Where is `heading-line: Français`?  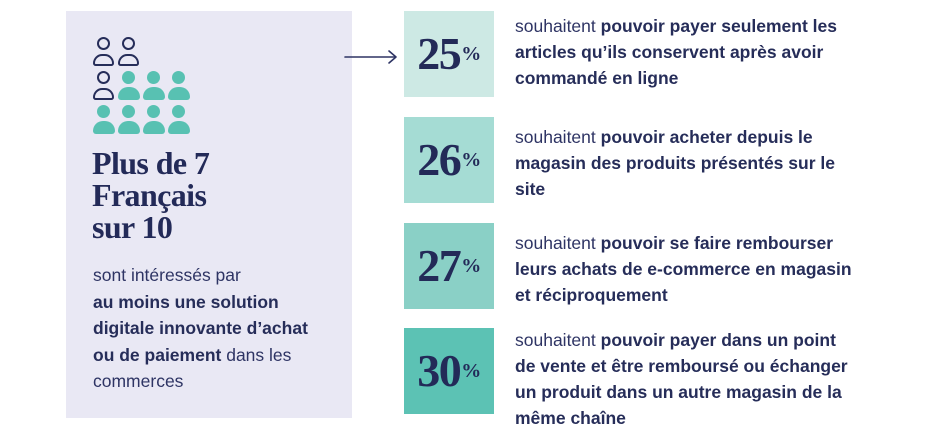
heading-line: Français is located at coordinates (149, 195).